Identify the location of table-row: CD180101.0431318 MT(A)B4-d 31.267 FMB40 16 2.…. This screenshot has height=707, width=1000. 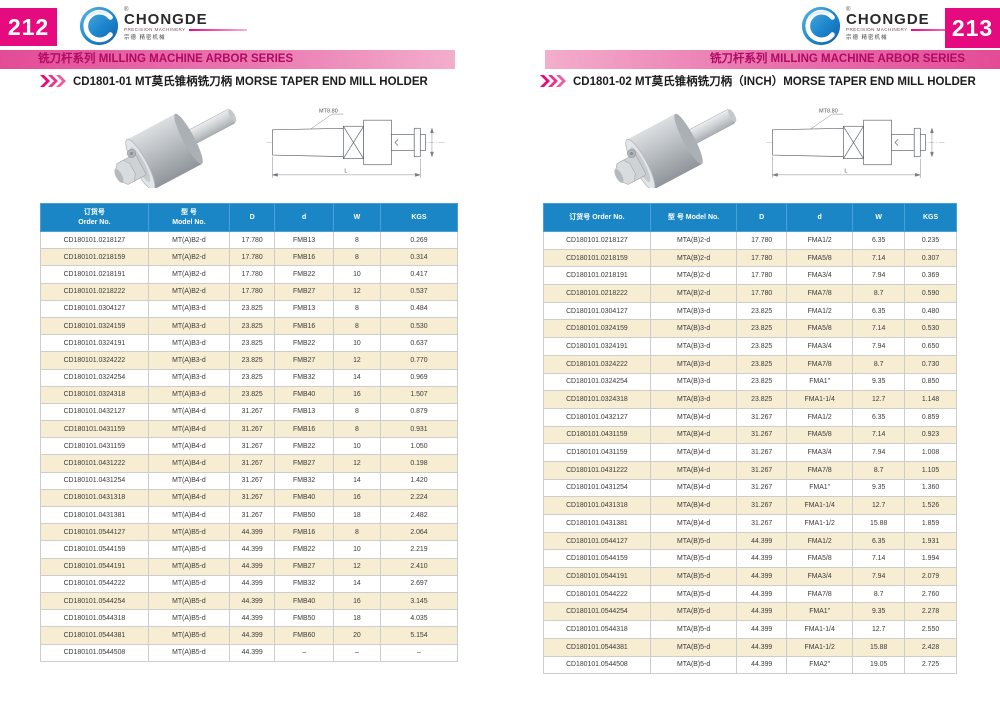
(249, 498).